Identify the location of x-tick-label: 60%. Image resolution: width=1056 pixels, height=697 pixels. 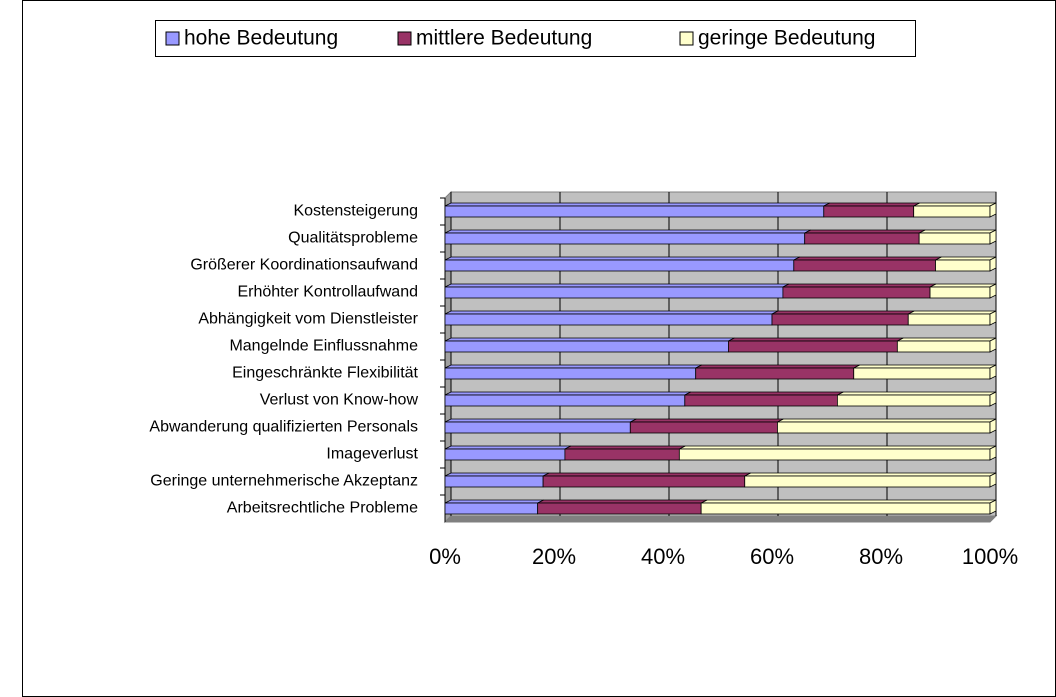
(772, 556).